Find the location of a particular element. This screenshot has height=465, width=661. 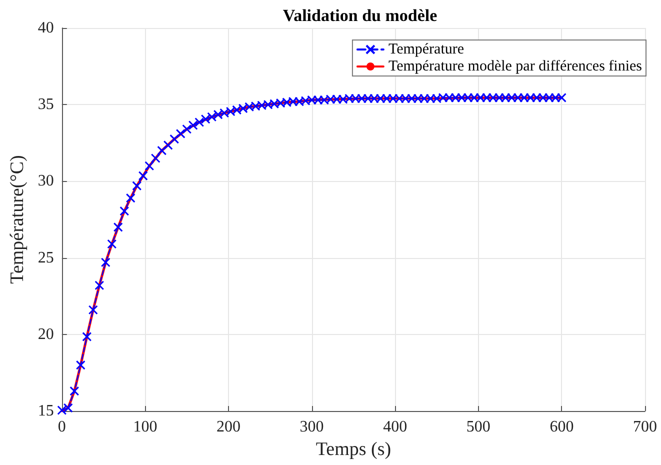

x-tick-label: 500 is located at coordinates (478, 427).